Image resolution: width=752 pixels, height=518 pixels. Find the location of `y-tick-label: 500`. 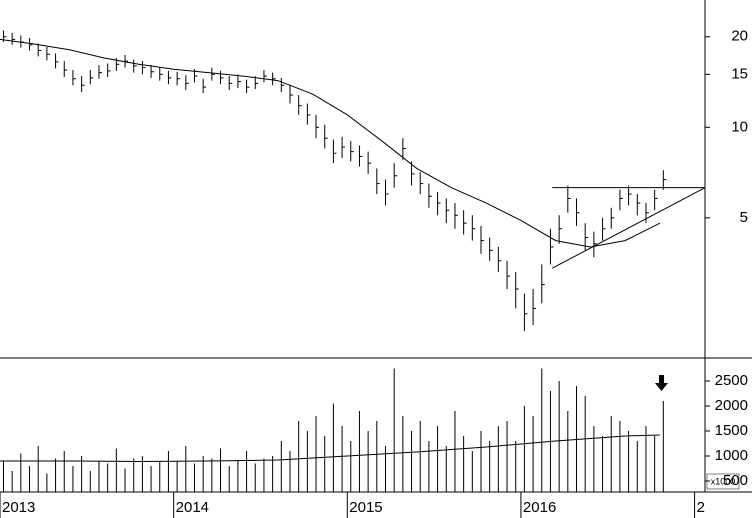

y-tick-label: 500 is located at coordinates (735, 480).